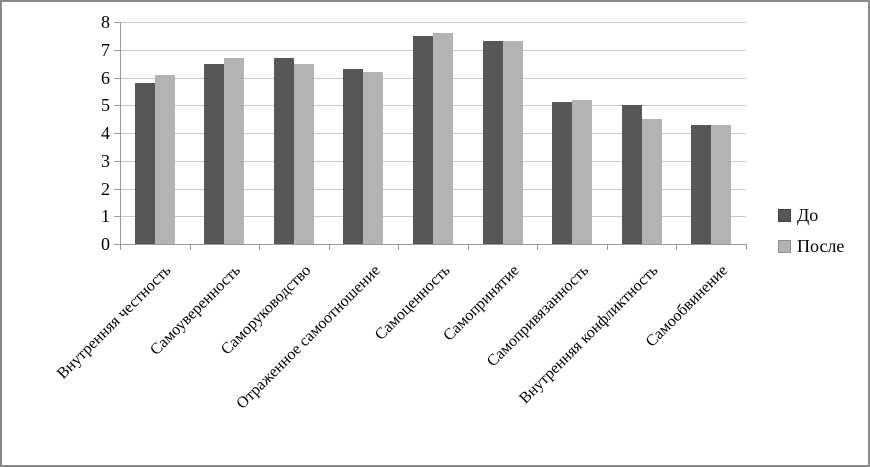  What do you see at coordinates (114, 322) in the screenshot?
I see `x-axis-label: Внутренняя честность` at bounding box center [114, 322].